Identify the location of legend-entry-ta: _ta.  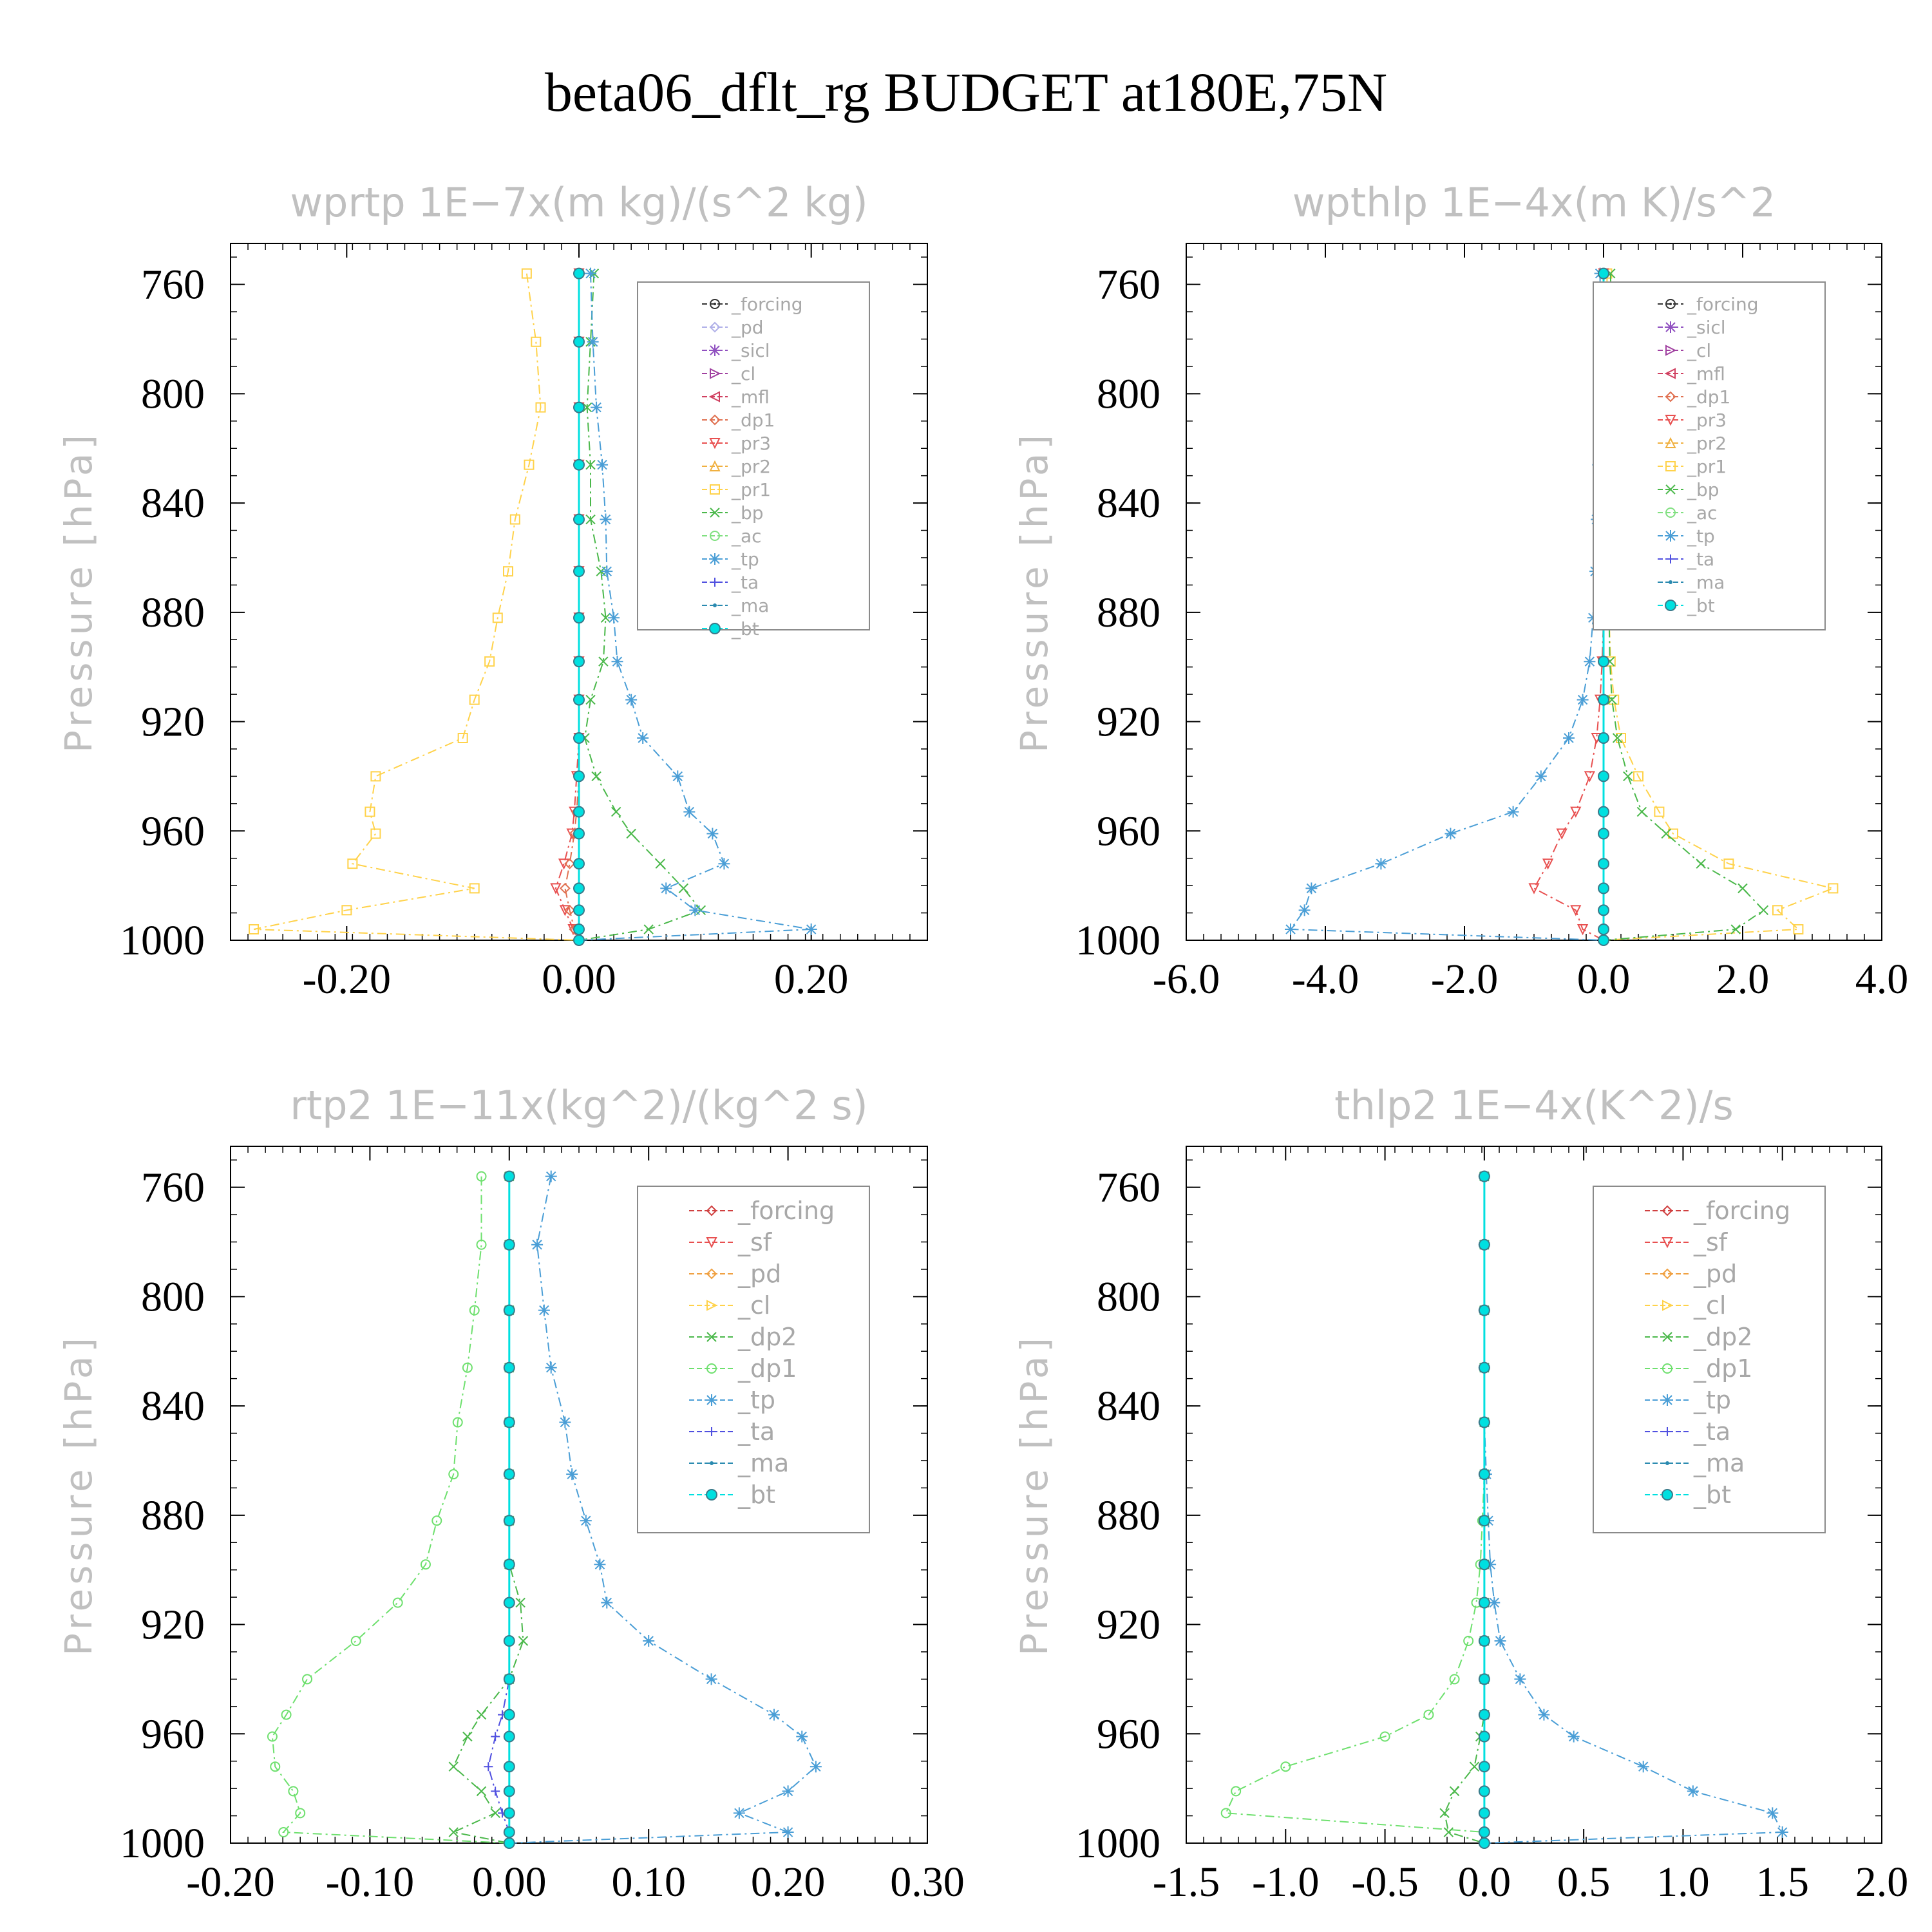
(1700, 559).